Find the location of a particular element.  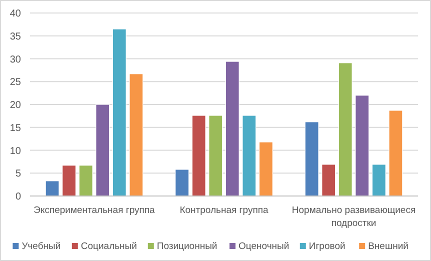

x-tick-label: Экспериментальная группа is located at coordinates (95, 210).